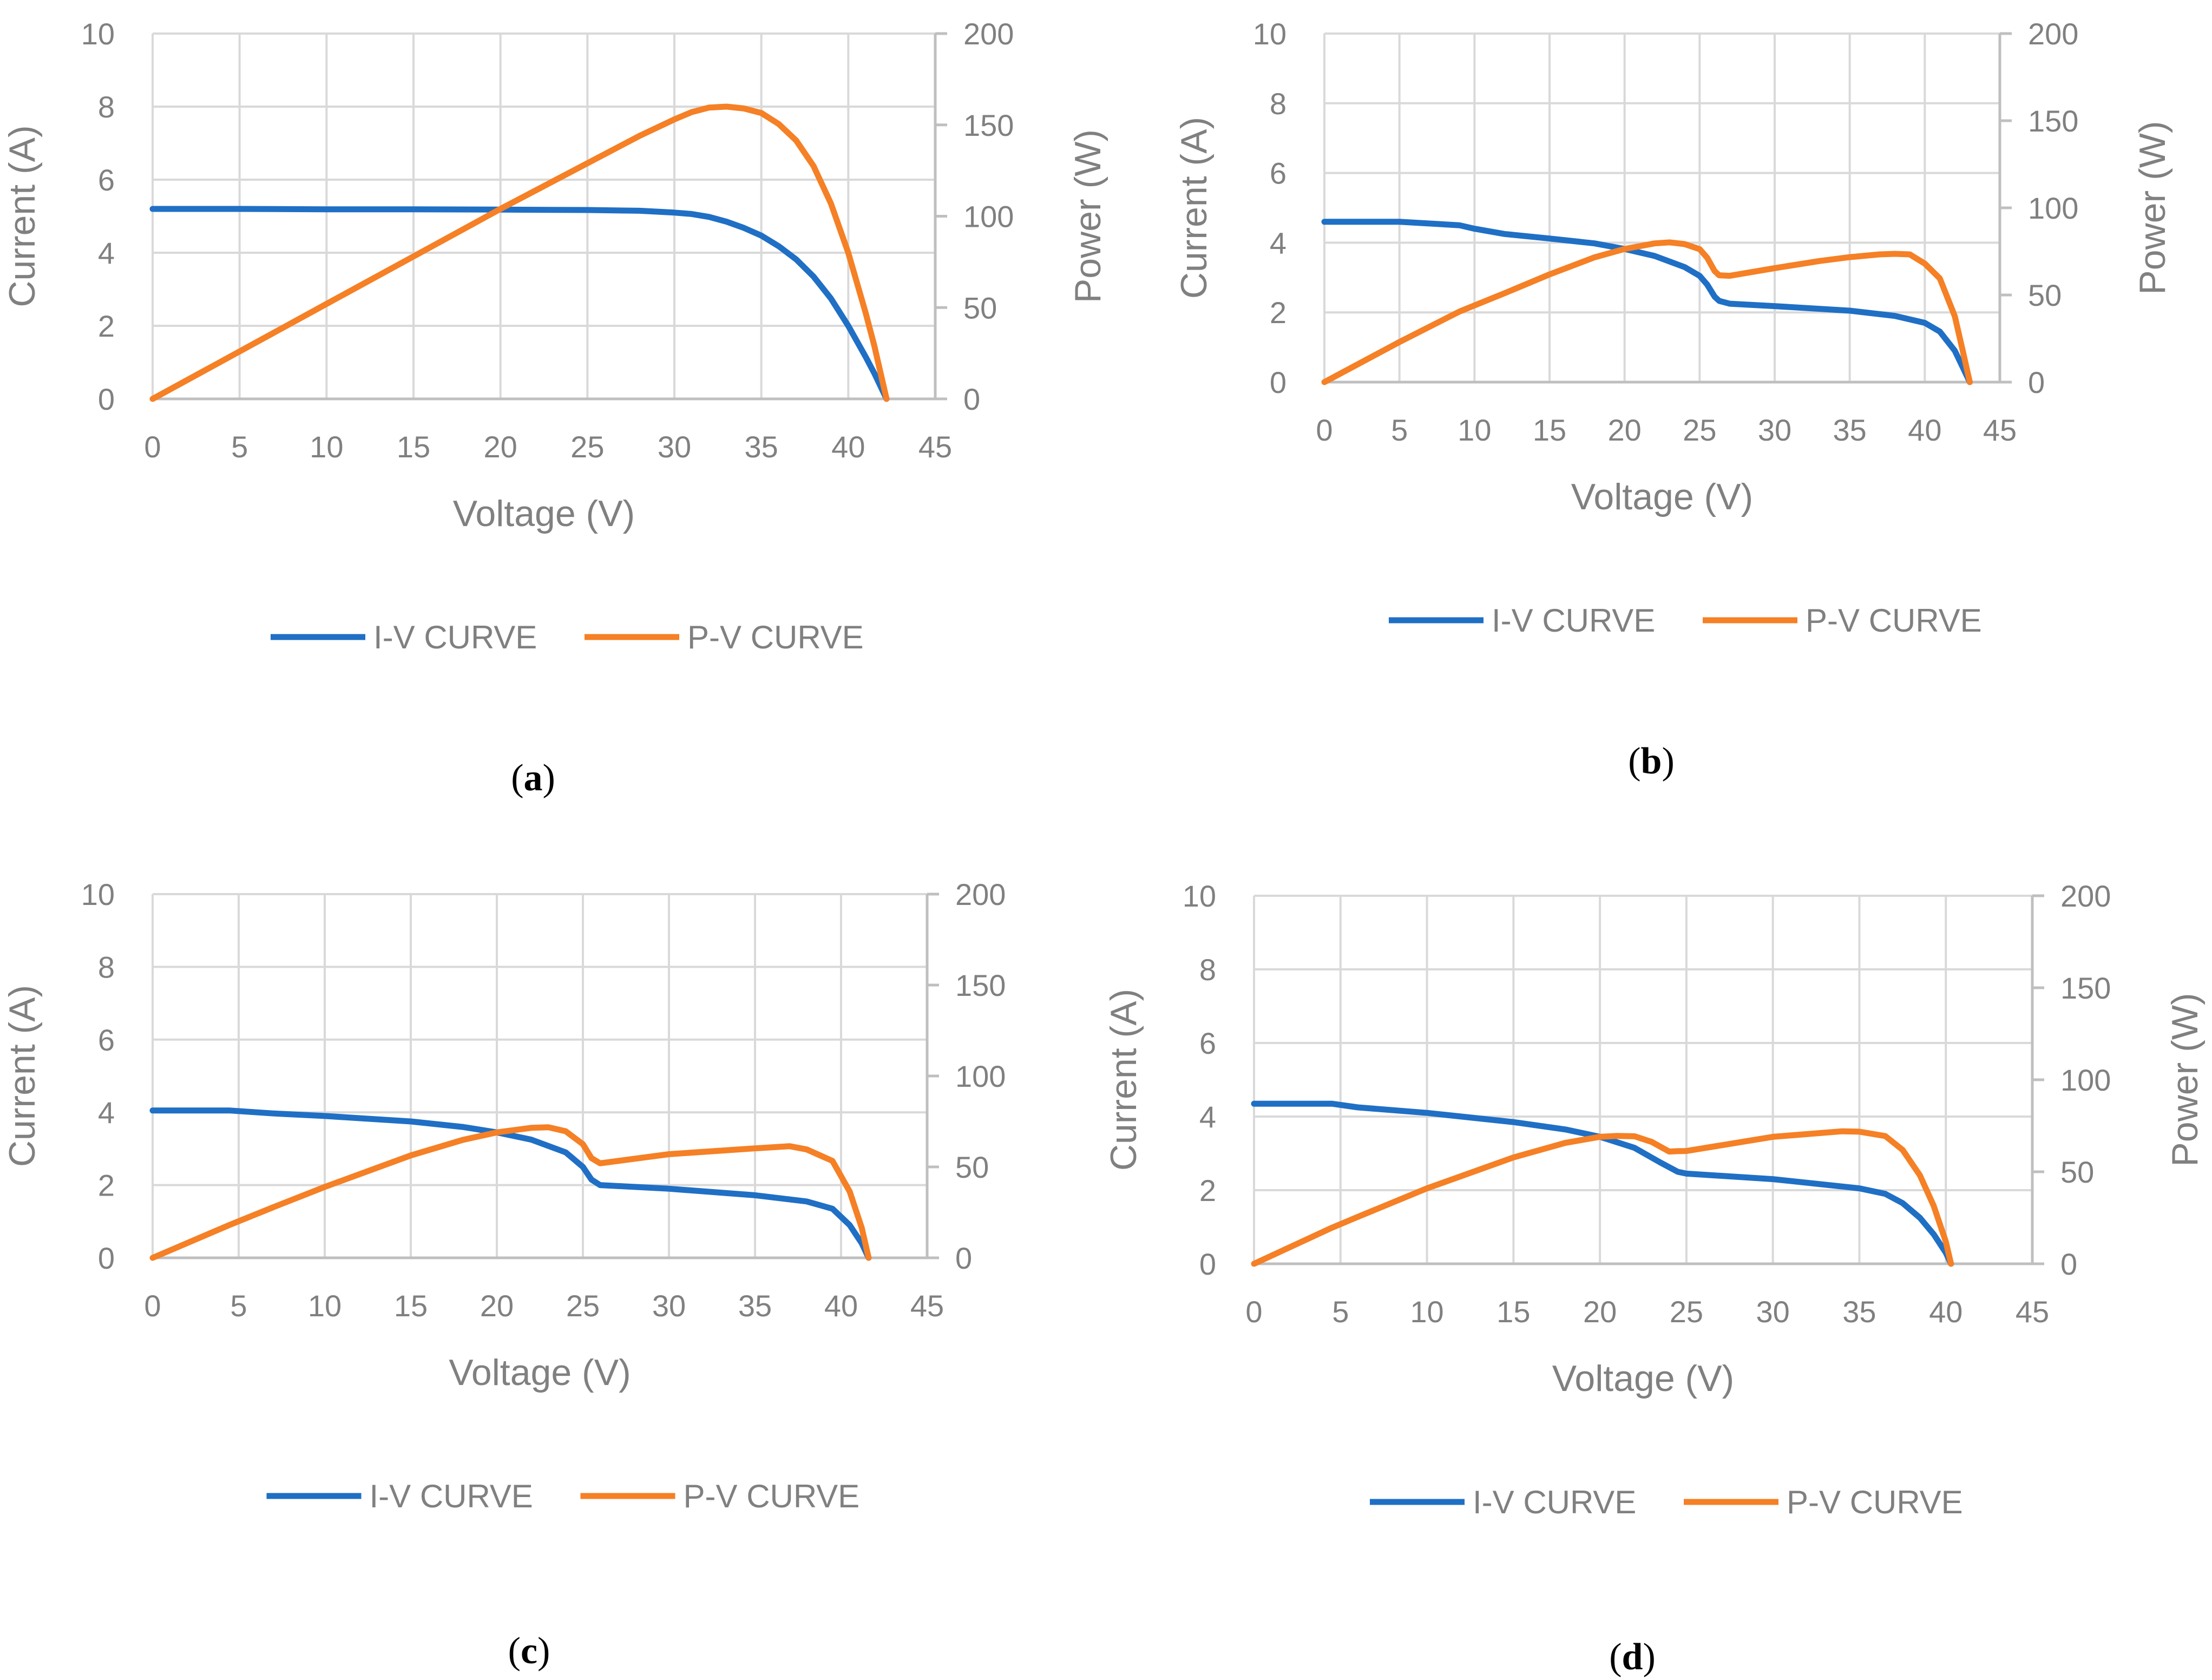 The height and width of the screenshot is (1680, 2212). I want to click on panel-caption: (b), so click(1651, 761).